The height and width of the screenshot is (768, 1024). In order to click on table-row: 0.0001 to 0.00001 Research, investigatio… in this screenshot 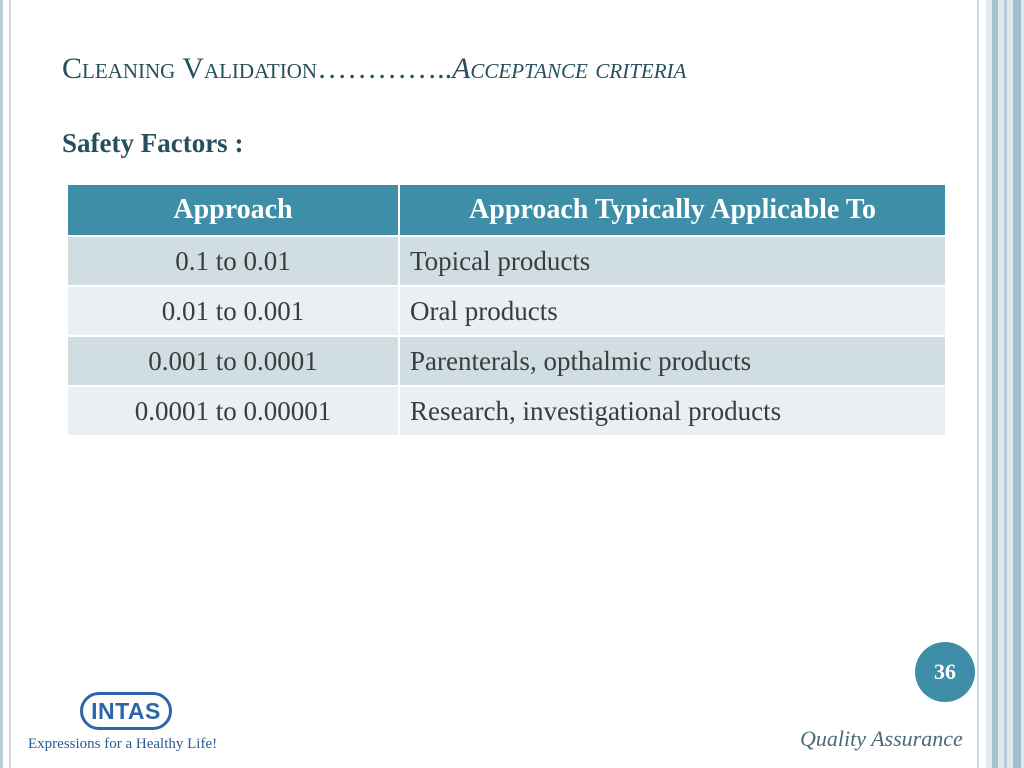, I will do `click(507, 410)`.